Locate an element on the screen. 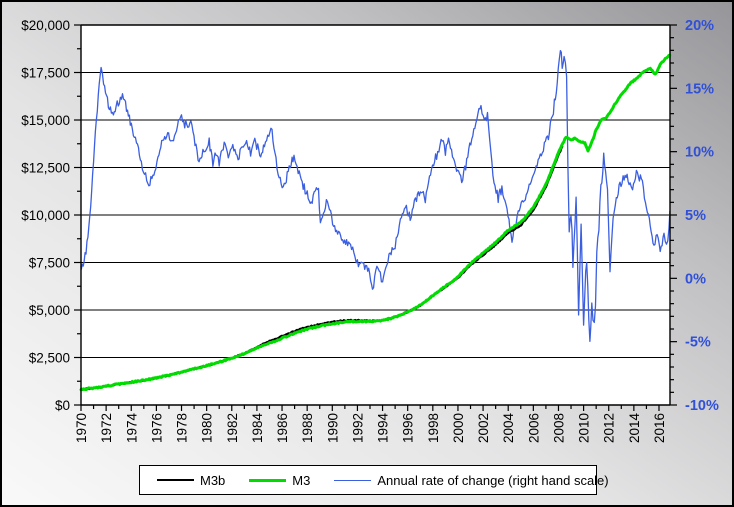 This screenshot has width=734, height=507. svg-text: 1992 is located at coordinates (357, 428).